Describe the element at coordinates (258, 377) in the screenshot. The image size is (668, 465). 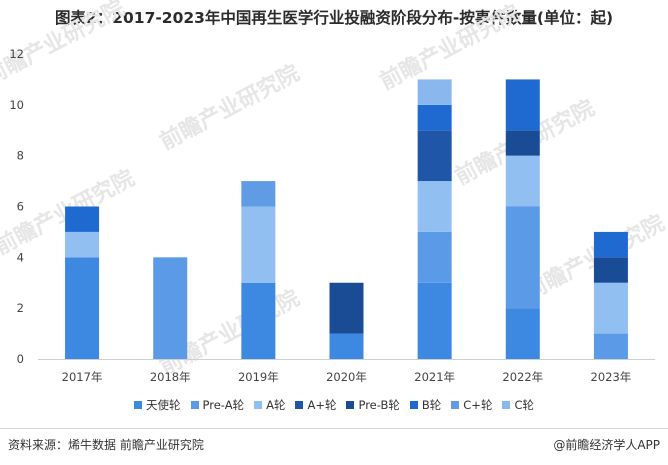
I see `x-tick-label: 2019年` at that location.